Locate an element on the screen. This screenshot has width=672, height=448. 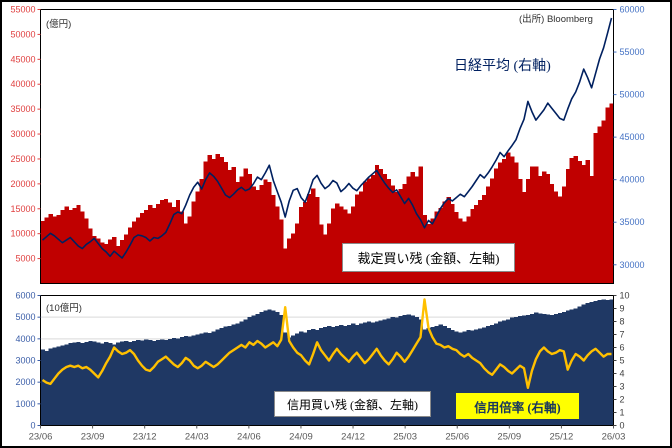
svg-text: 2 is located at coordinates (622, 400).